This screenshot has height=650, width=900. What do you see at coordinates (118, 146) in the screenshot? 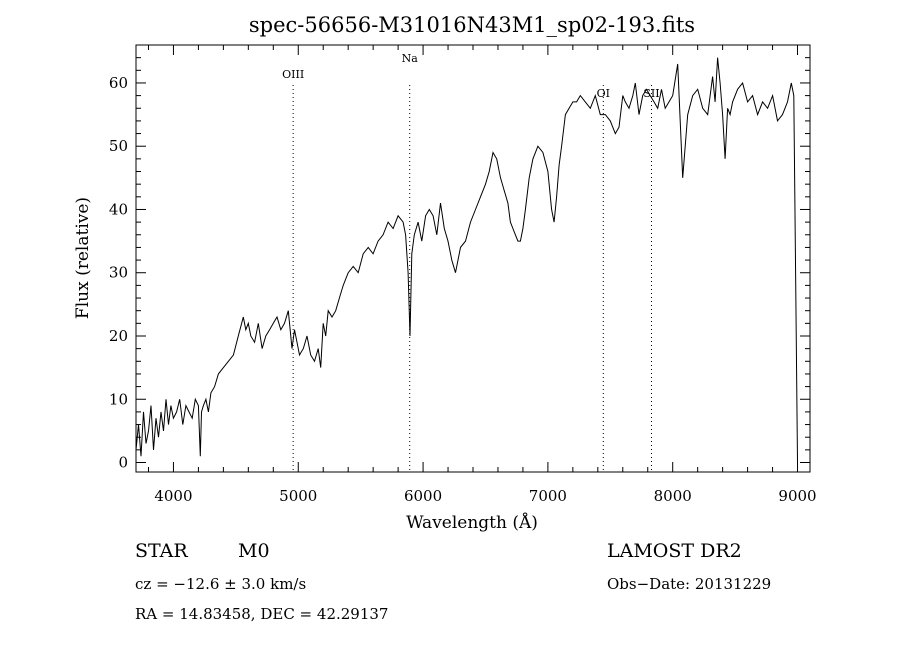
I see `y-tick-label: 50` at bounding box center [118, 146].